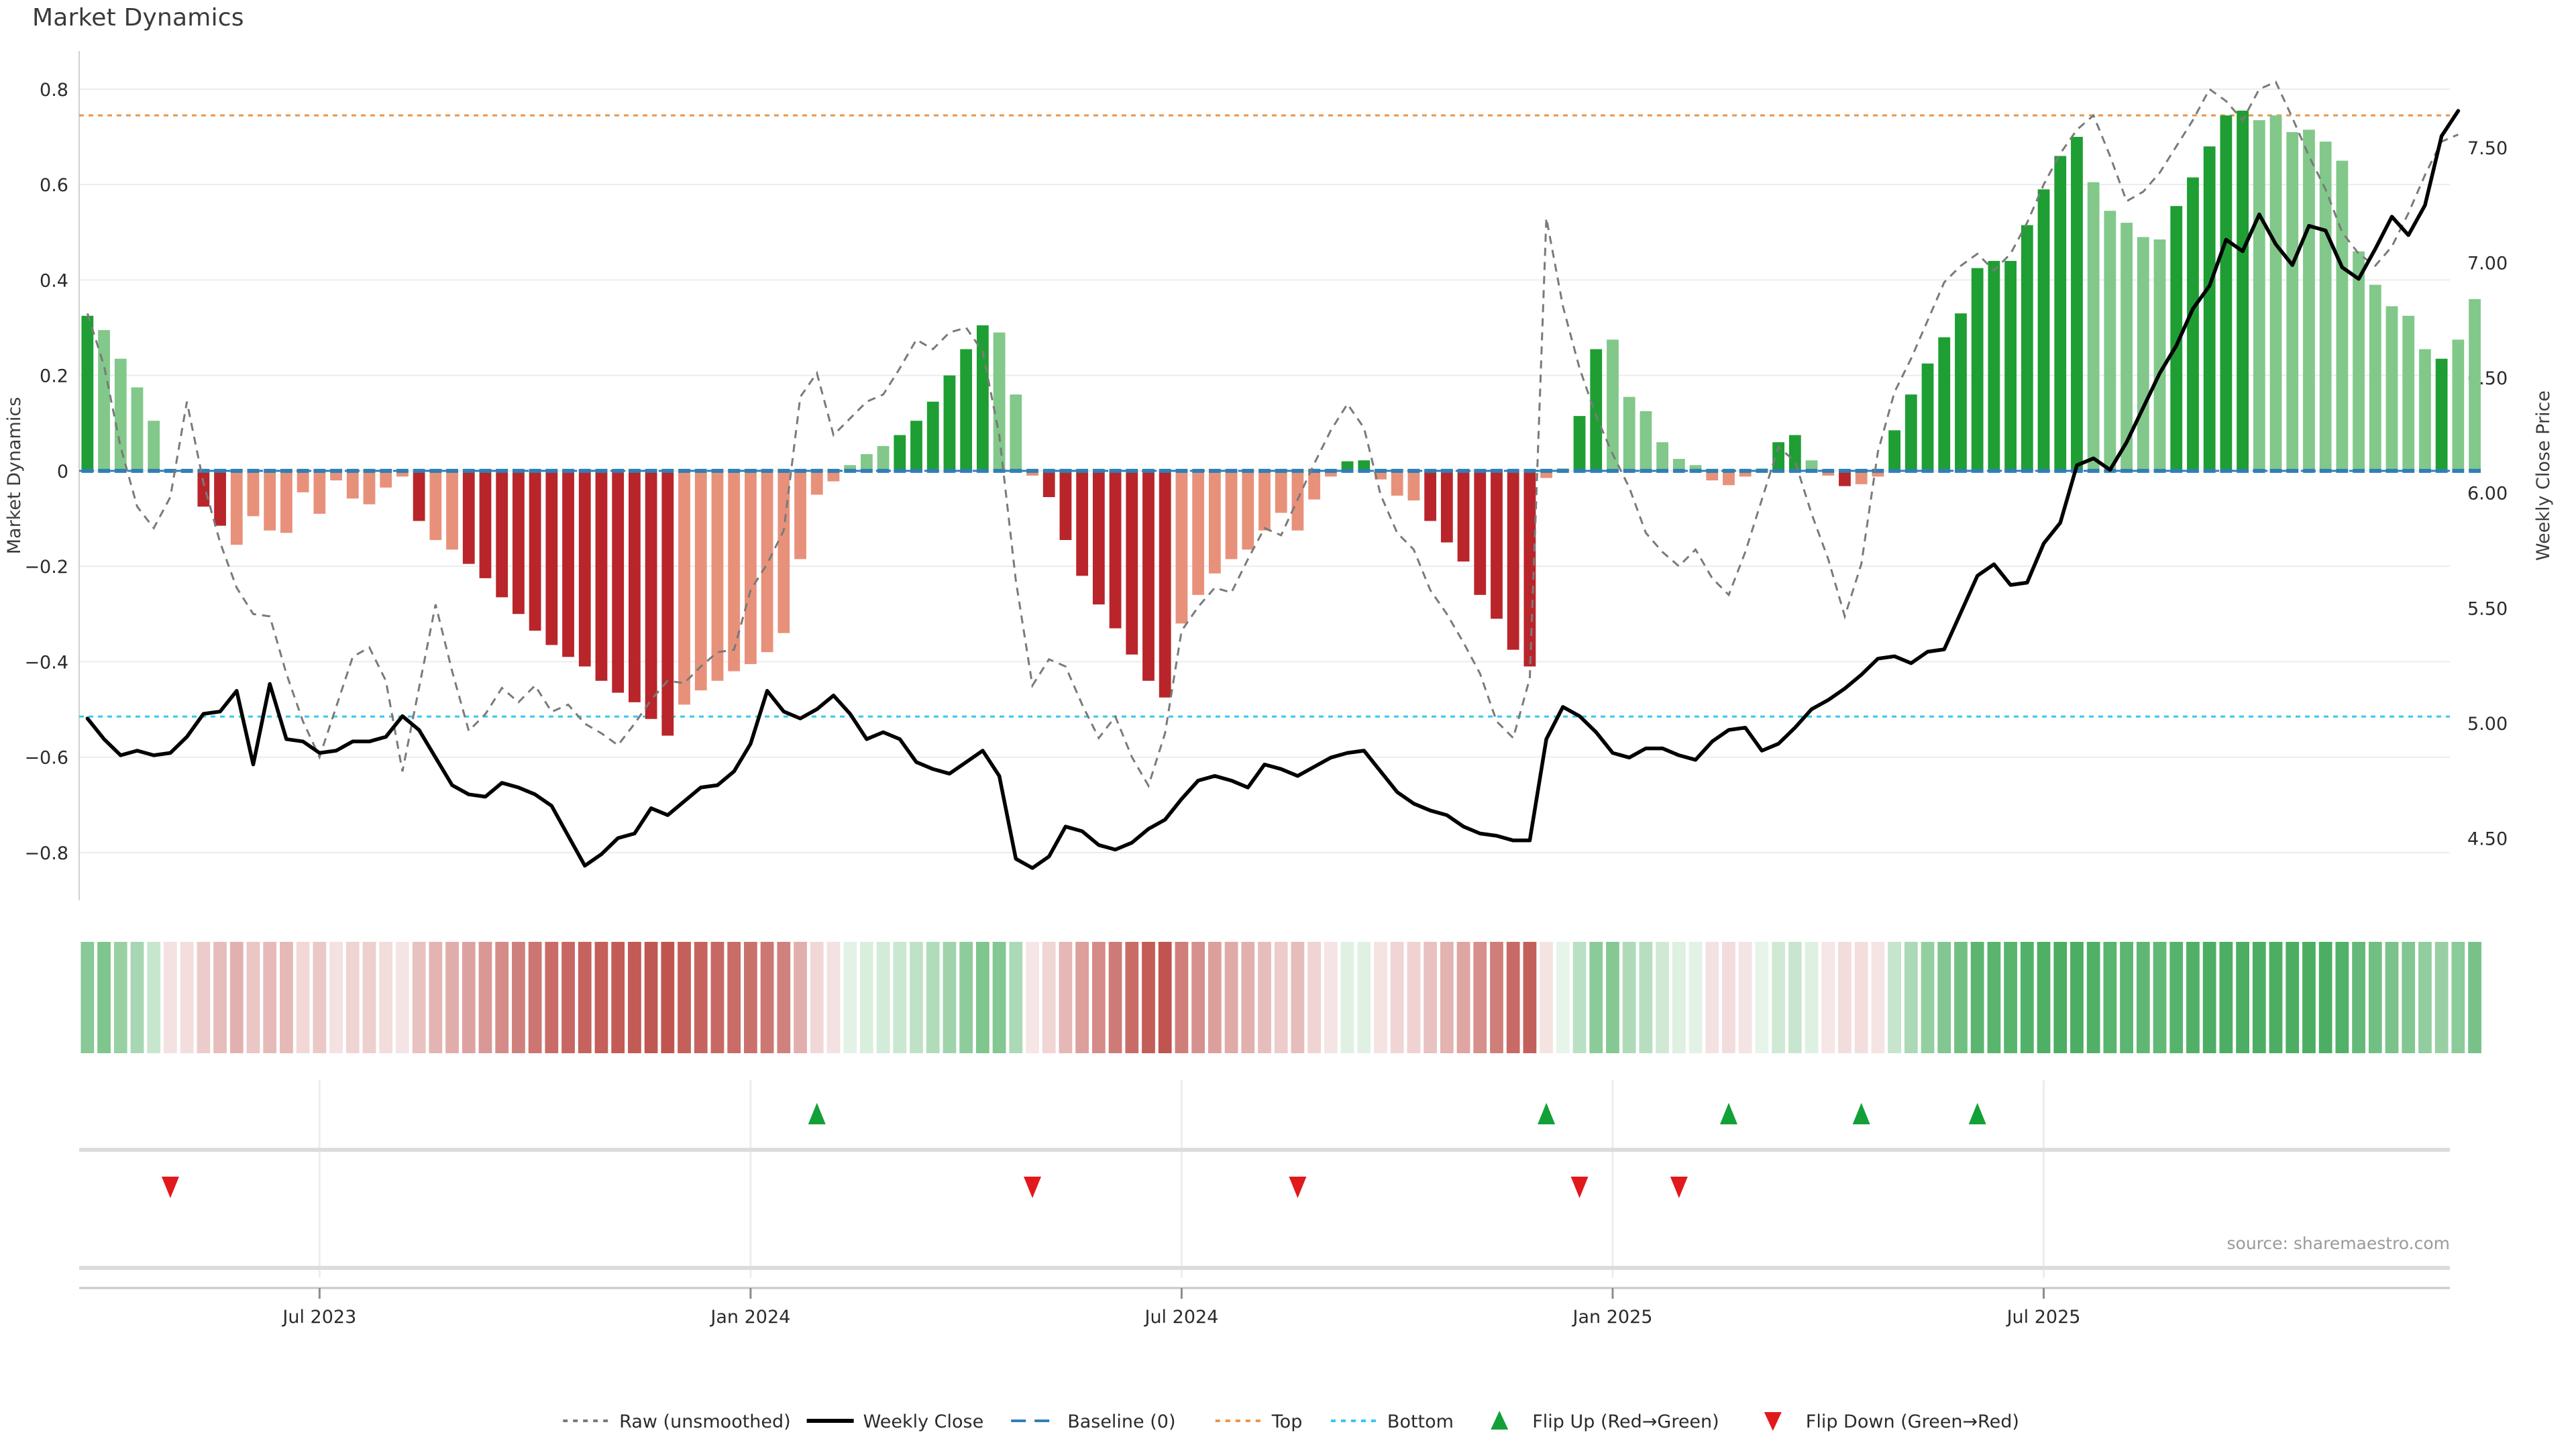 The height and width of the screenshot is (1449, 2576). What do you see at coordinates (1612, 1317) in the screenshot?
I see `x-axis-tick-label: Jan 2025` at bounding box center [1612, 1317].